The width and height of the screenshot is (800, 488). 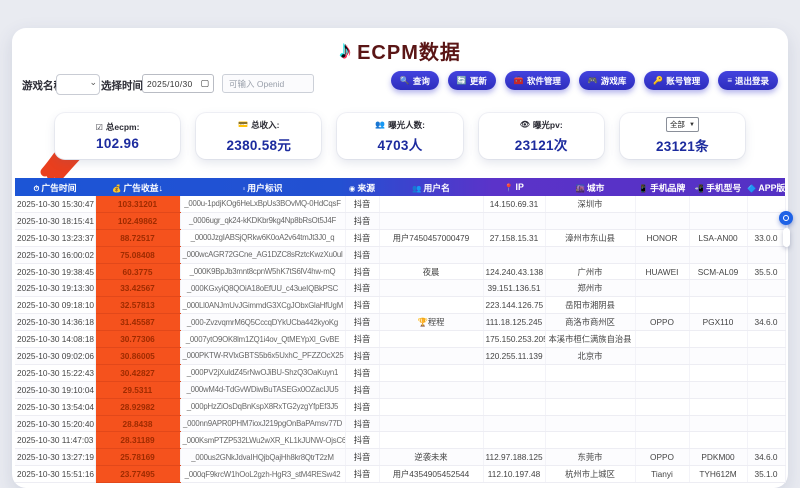 What do you see at coordinates (607, 80) in the screenshot?
I see `game-library-button: 🎮 游戏库` at bounding box center [607, 80].